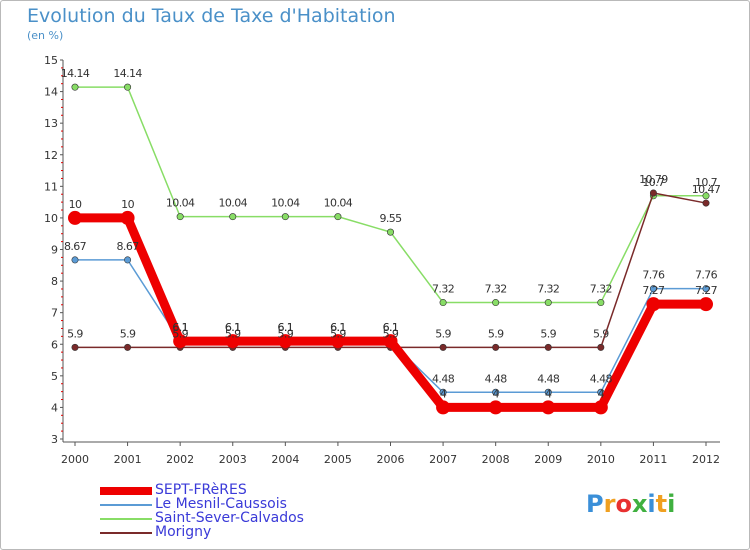 The image size is (750, 550). Describe the element at coordinates (653, 179) in the screenshot. I see `data-label: 10.79` at that location.